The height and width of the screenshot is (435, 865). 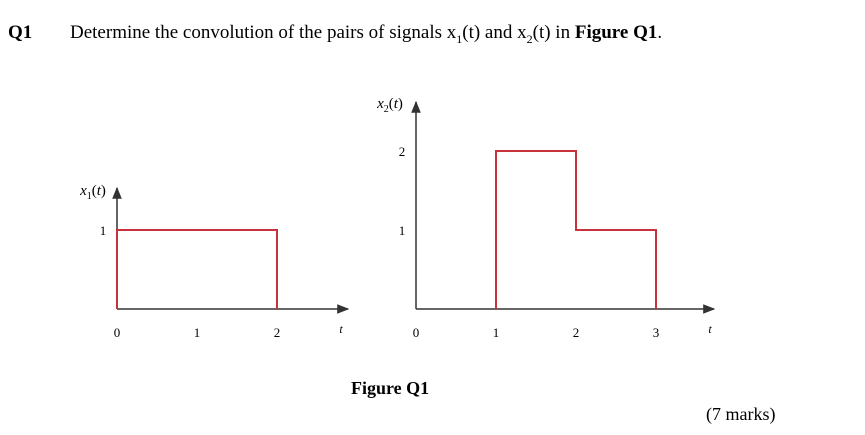 What do you see at coordinates (494, 32) in the screenshot?
I see `question-text-part: (t) and x` at bounding box center [494, 32].